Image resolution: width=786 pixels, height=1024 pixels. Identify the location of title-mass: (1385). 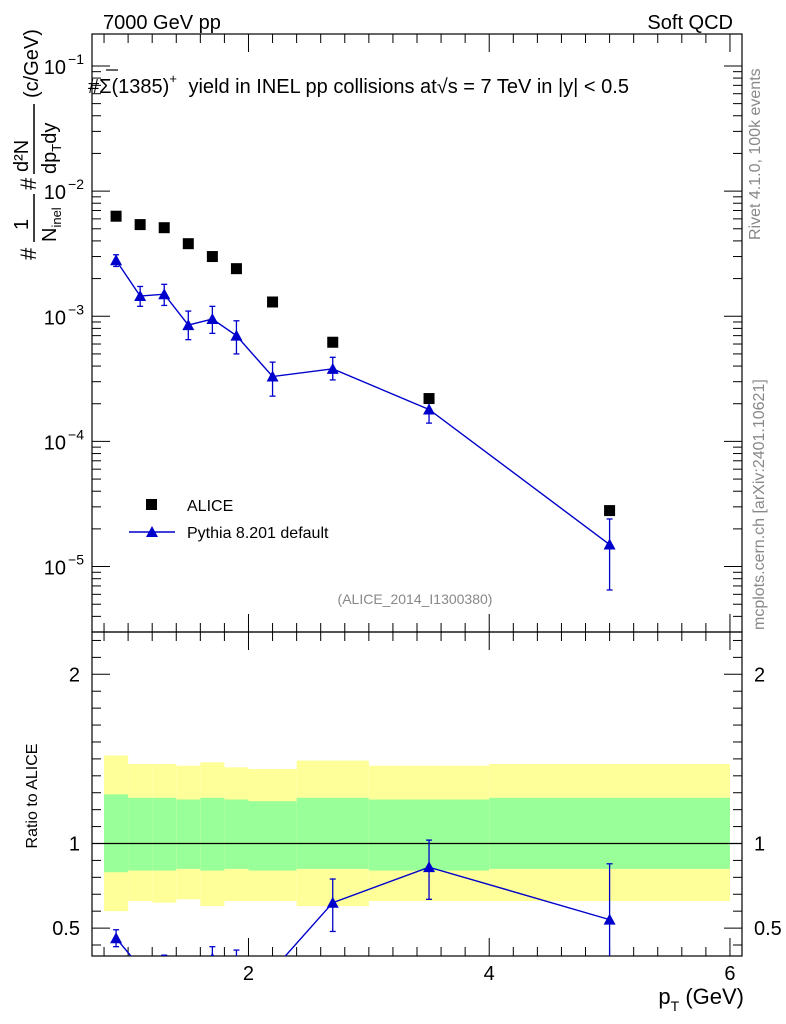
(141, 87).